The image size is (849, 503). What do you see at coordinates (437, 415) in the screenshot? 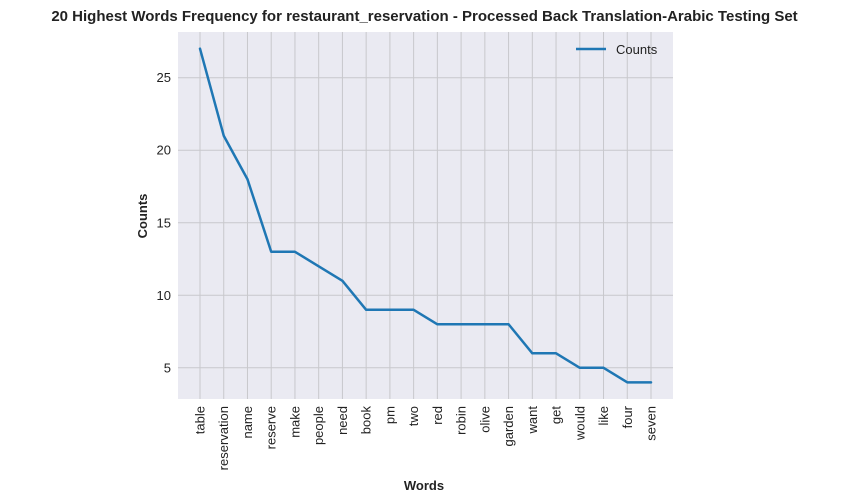
I see `x-tick-label: red` at bounding box center [437, 415].